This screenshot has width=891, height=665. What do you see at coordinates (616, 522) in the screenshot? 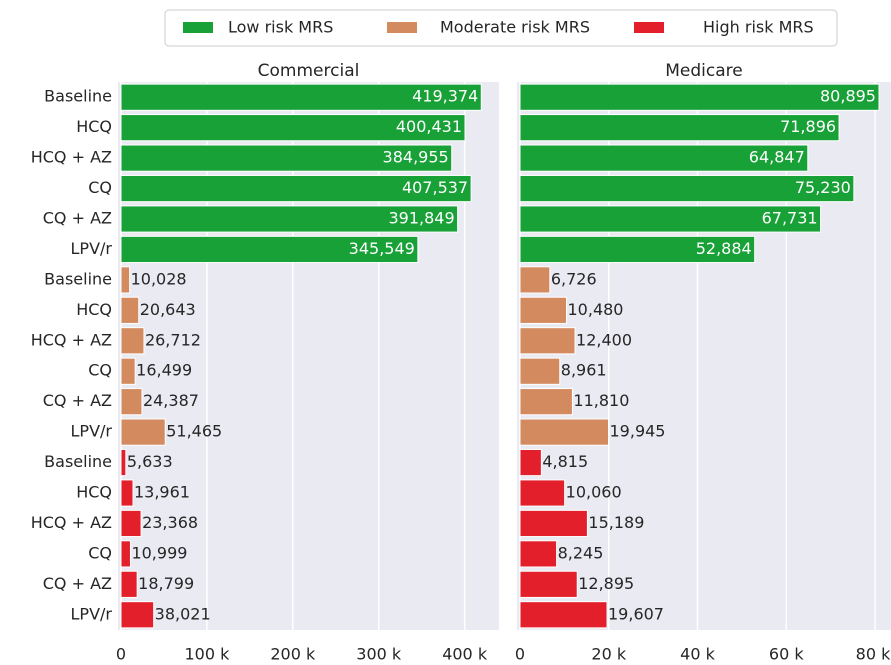
I see `value-label: 15,189` at bounding box center [616, 522].